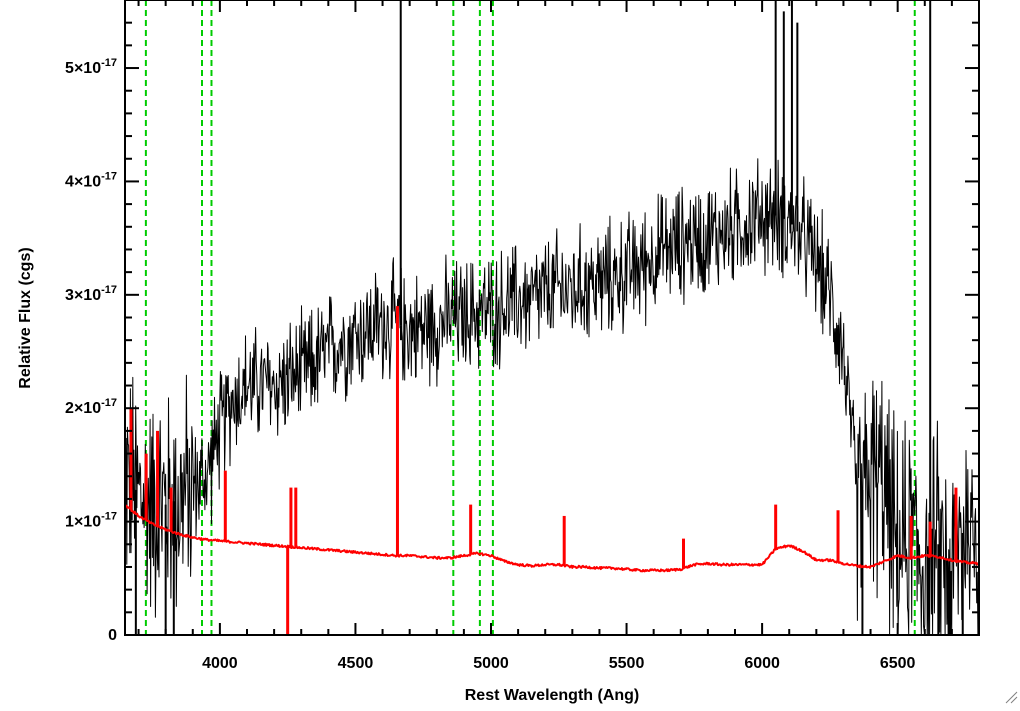 The width and height of the screenshot is (1020, 711). What do you see at coordinates (627, 663) in the screenshot?
I see `x-tick-label-5500: 5500` at bounding box center [627, 663].